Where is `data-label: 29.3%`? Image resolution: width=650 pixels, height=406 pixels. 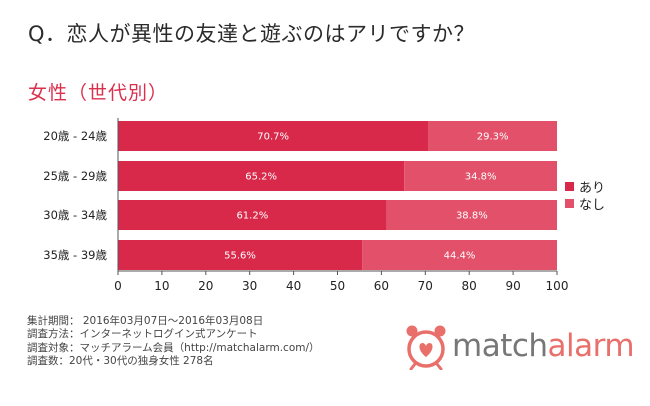
data-label: 29.3% is located at coordinates (493, 137).